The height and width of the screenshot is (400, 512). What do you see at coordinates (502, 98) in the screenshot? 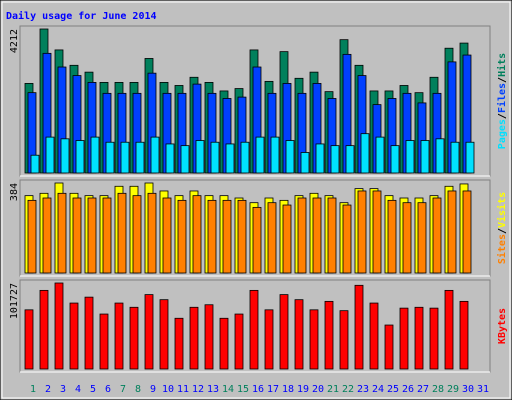
I see `legend-entry: Files` at bounding box center [502, 98].